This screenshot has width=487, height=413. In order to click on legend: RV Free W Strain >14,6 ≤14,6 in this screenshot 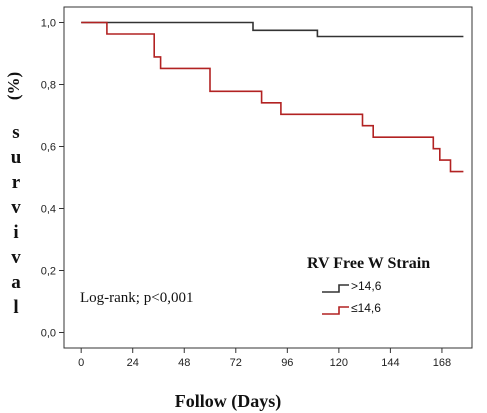, I will do `click(368, 285)`.